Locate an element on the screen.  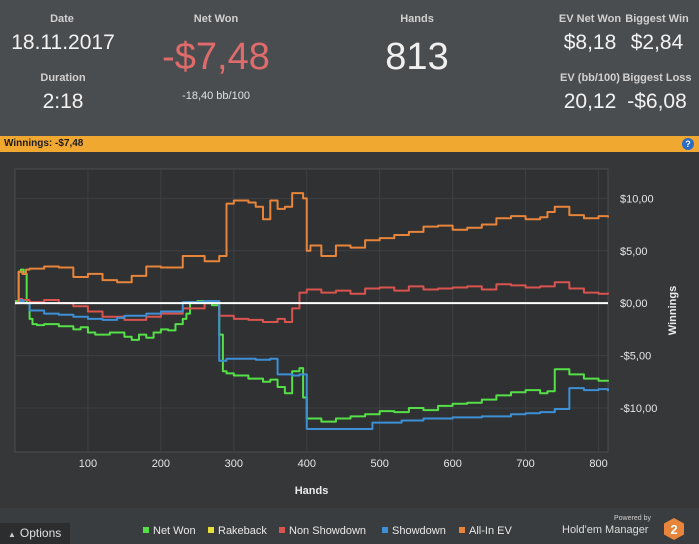
legend-item-showdown: Showdown is located at coordinates (414, 531).